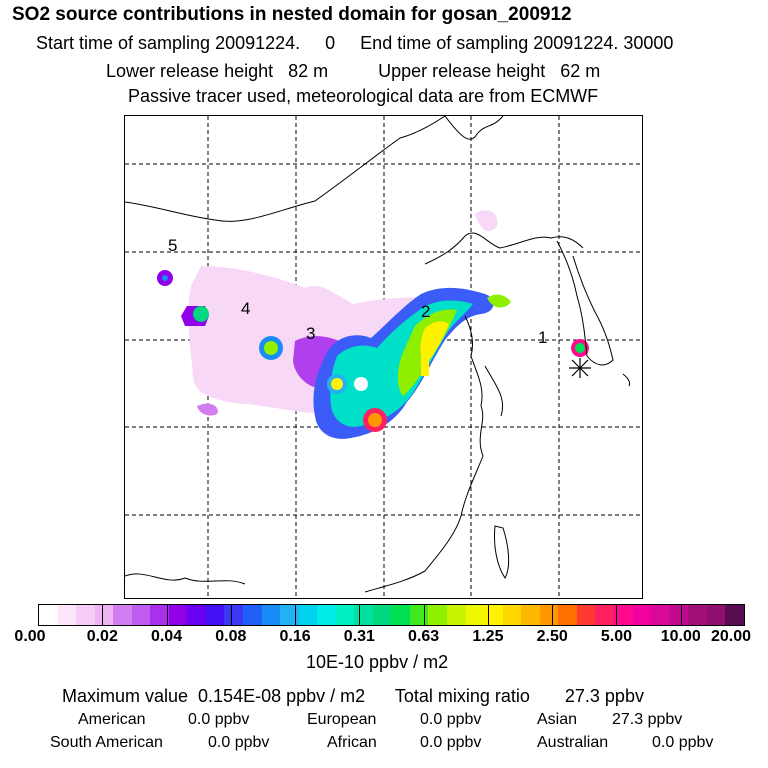 The width and height of the screenshot is (768, 768). Describe the element at coordinates (557, 719) in the screenshot. I see `region-asian-label: Asian` at that location.